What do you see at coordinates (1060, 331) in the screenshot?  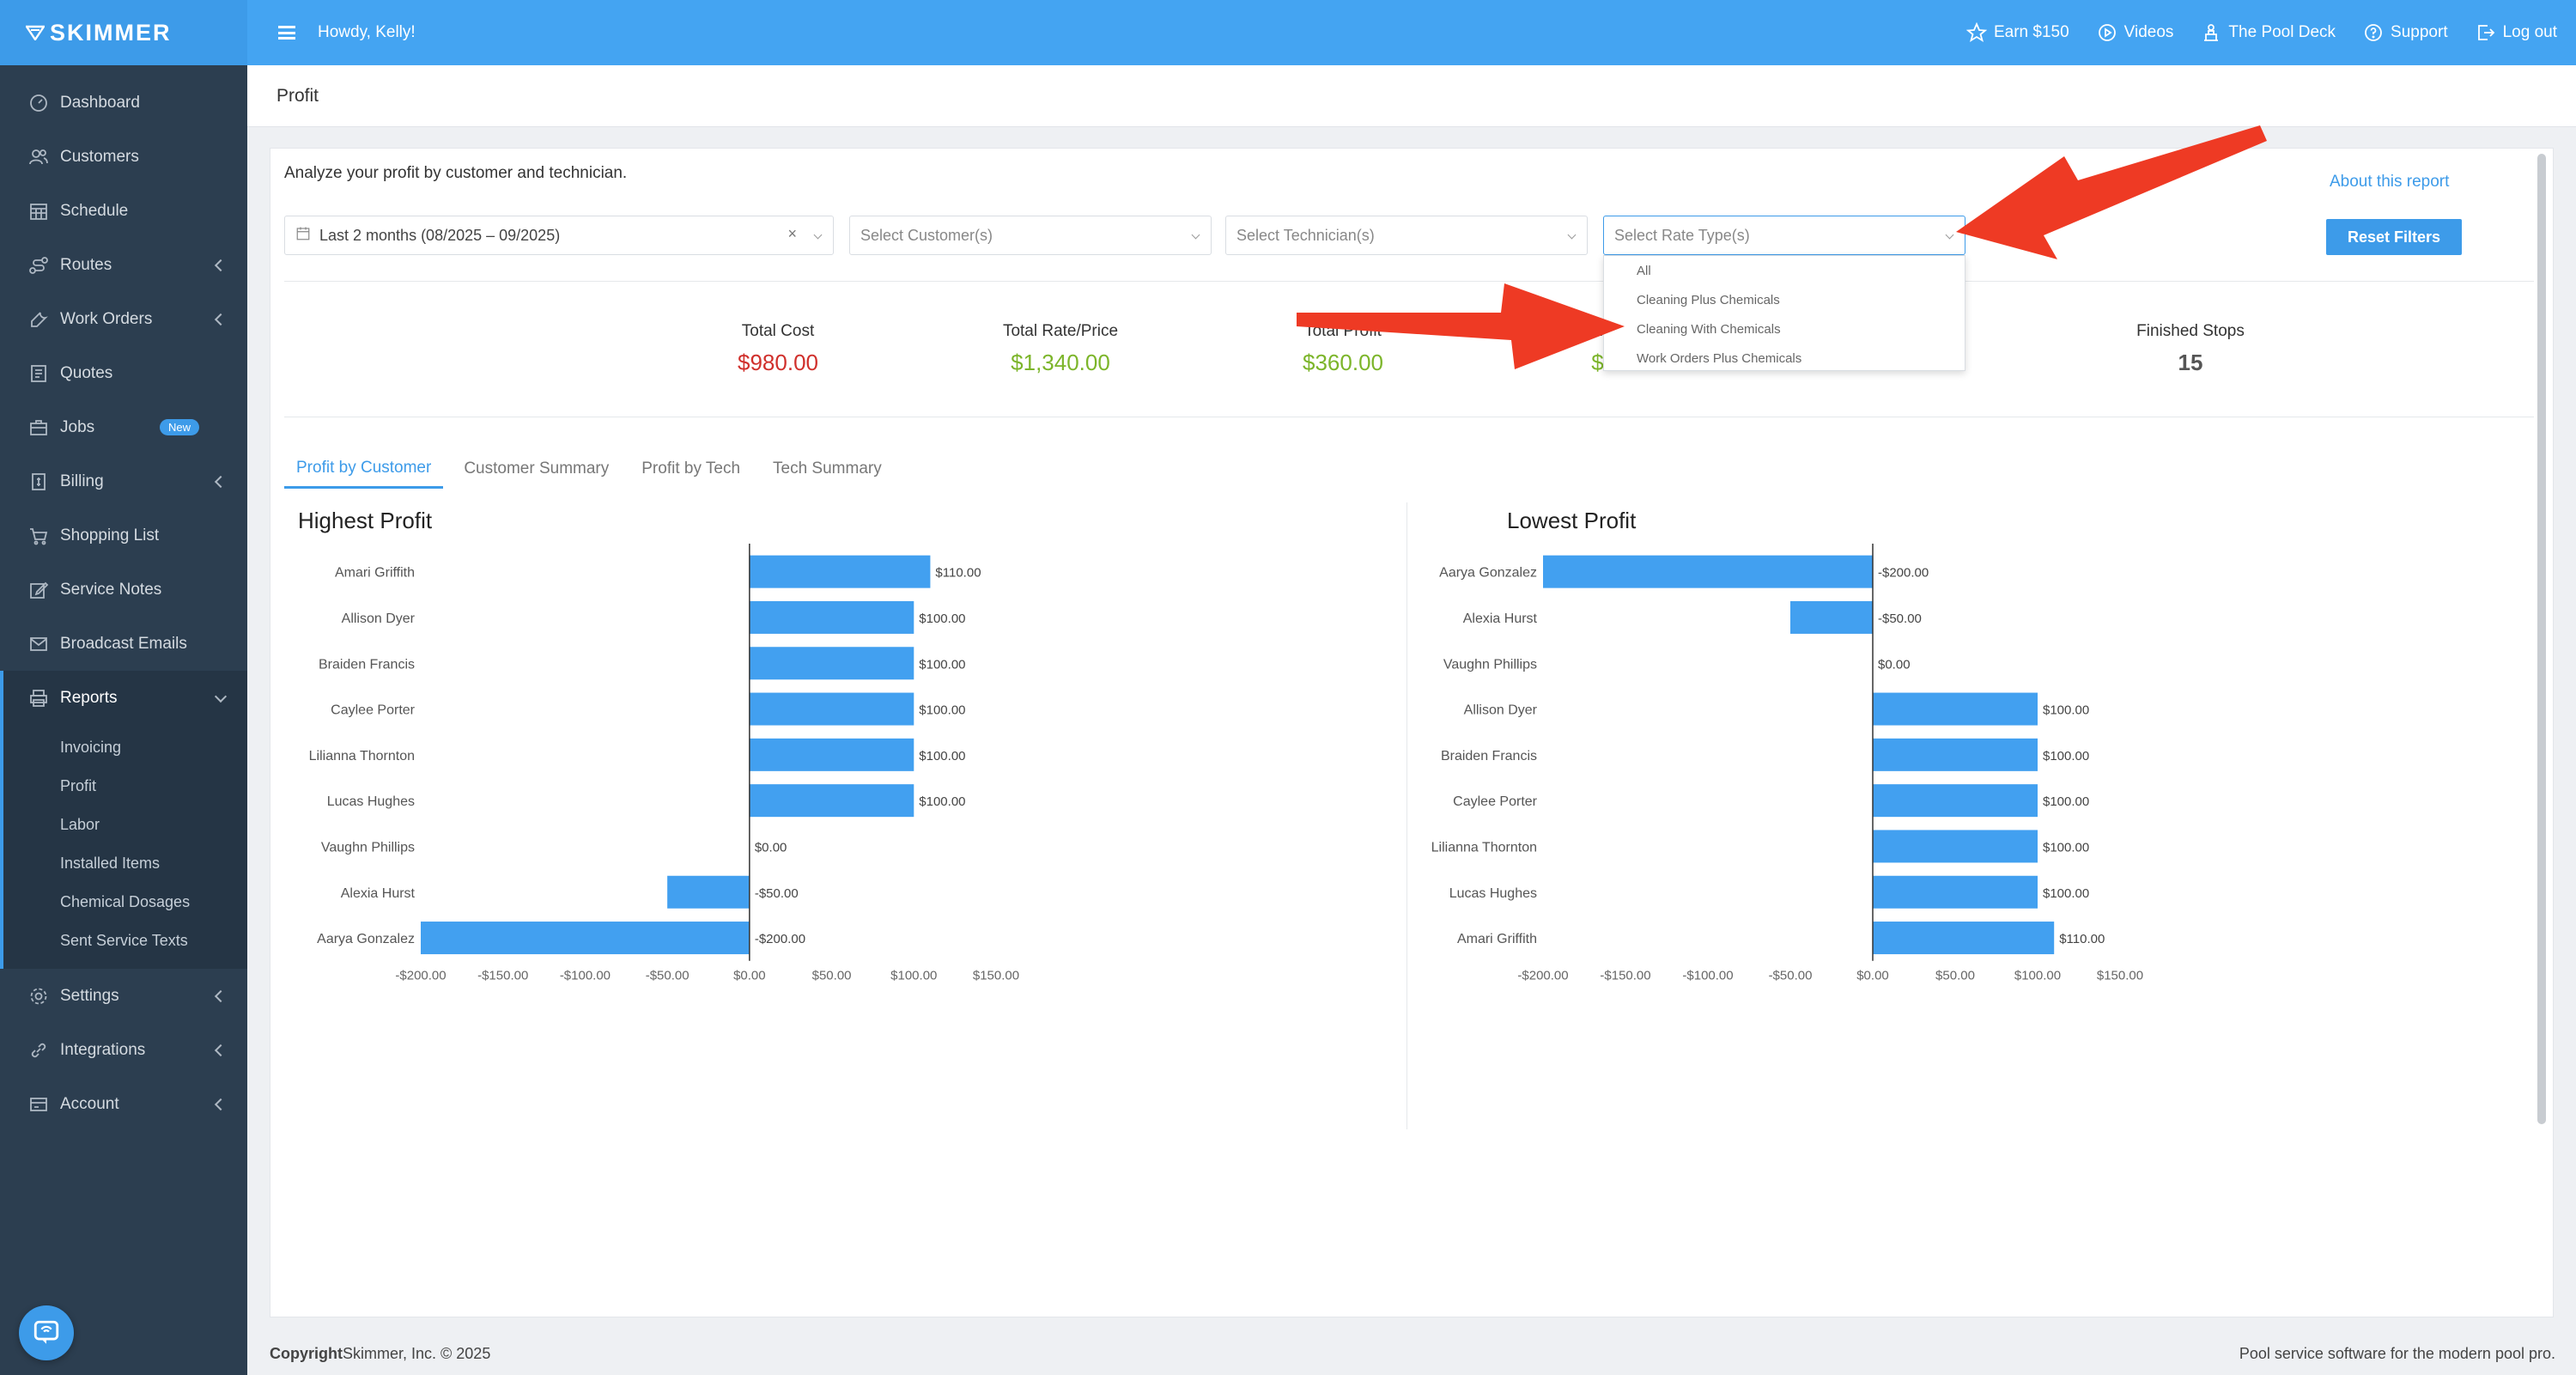 I see `stat-label: Total Rate/Price` at bounding box center [1060, 331].